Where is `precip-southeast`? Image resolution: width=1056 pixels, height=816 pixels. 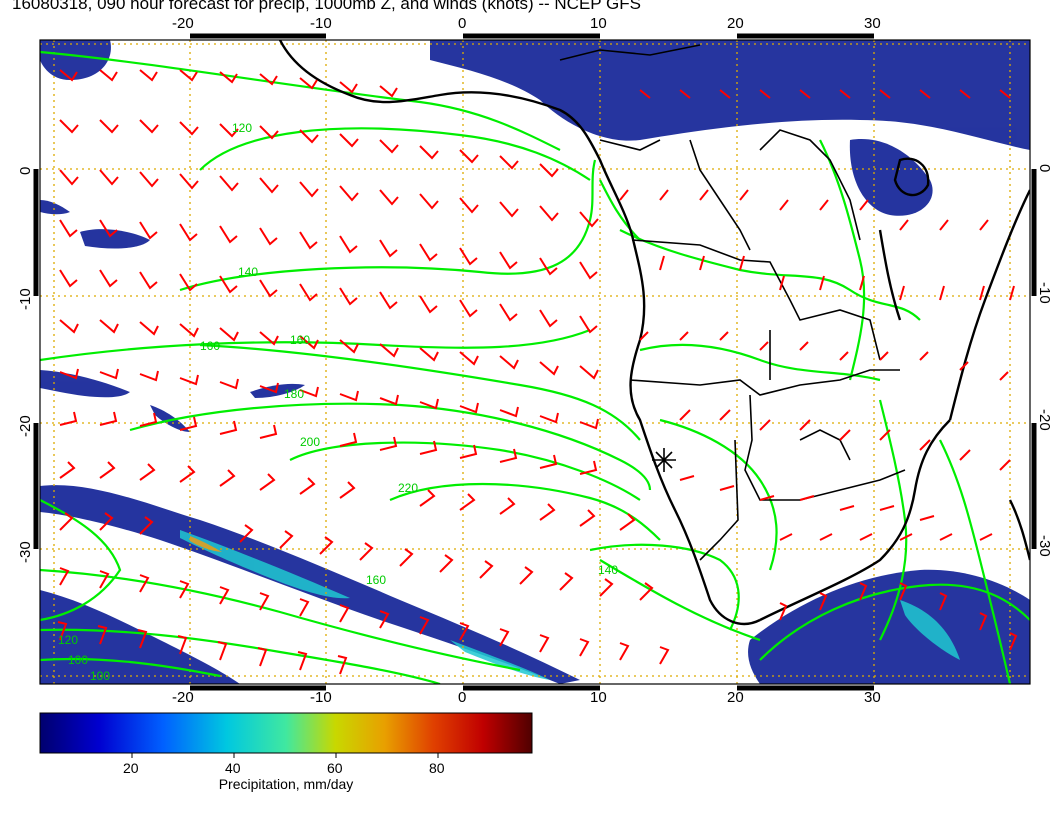
precip-southeast is located at coordinates (889, 626).